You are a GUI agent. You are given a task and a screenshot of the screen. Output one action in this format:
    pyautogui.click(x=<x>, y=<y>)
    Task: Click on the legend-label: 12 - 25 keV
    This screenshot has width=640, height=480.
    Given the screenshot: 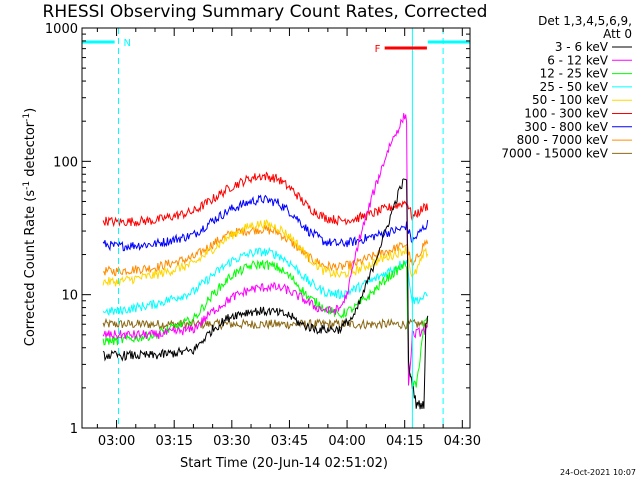 What is the action you would take?
    pyautogui.click(x=574, y=74)
    